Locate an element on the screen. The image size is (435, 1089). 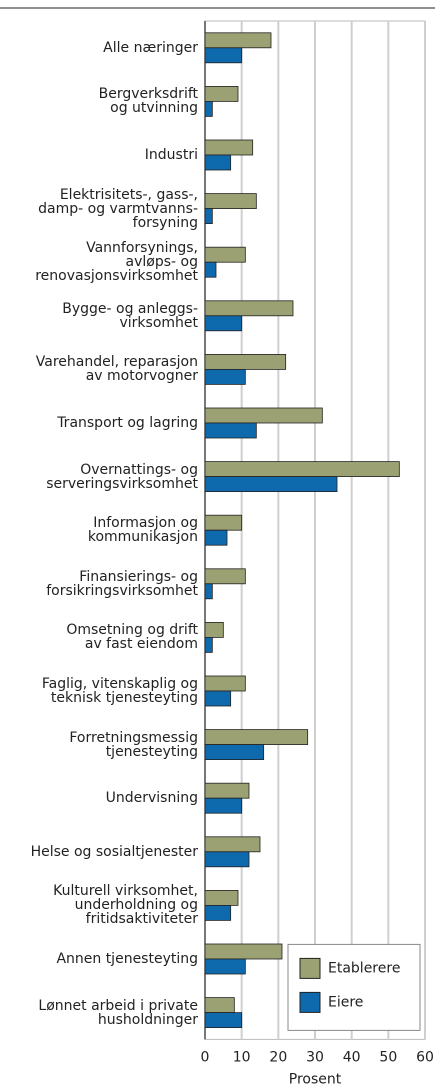
legend-box is located at coordinates (354, 987).